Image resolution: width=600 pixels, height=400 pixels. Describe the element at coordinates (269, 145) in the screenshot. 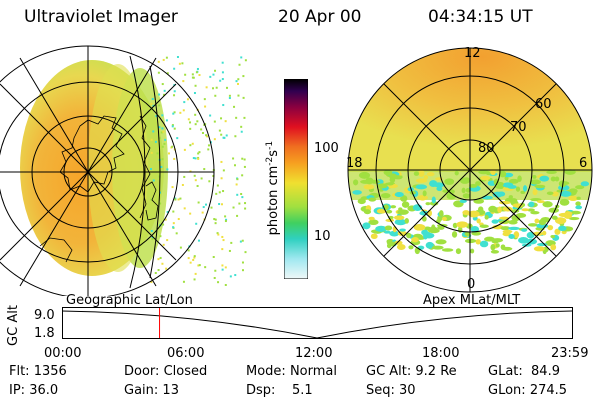

I see `colorbar-unit-exp2: -1` at that location.